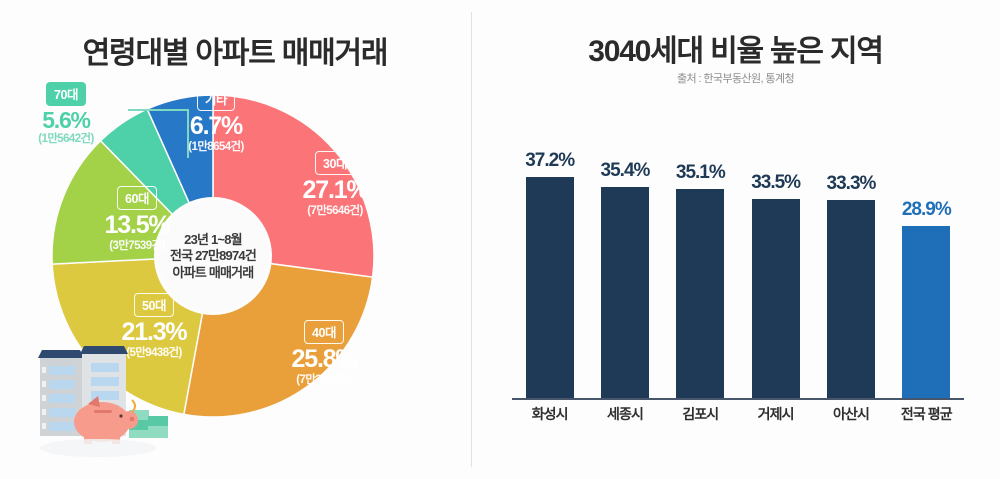 This screenshot has height=479, width=1000. Describe the element at coordinates (700, 173) in the screenshot. I see `bar-value-label: 35.1%` at that location.